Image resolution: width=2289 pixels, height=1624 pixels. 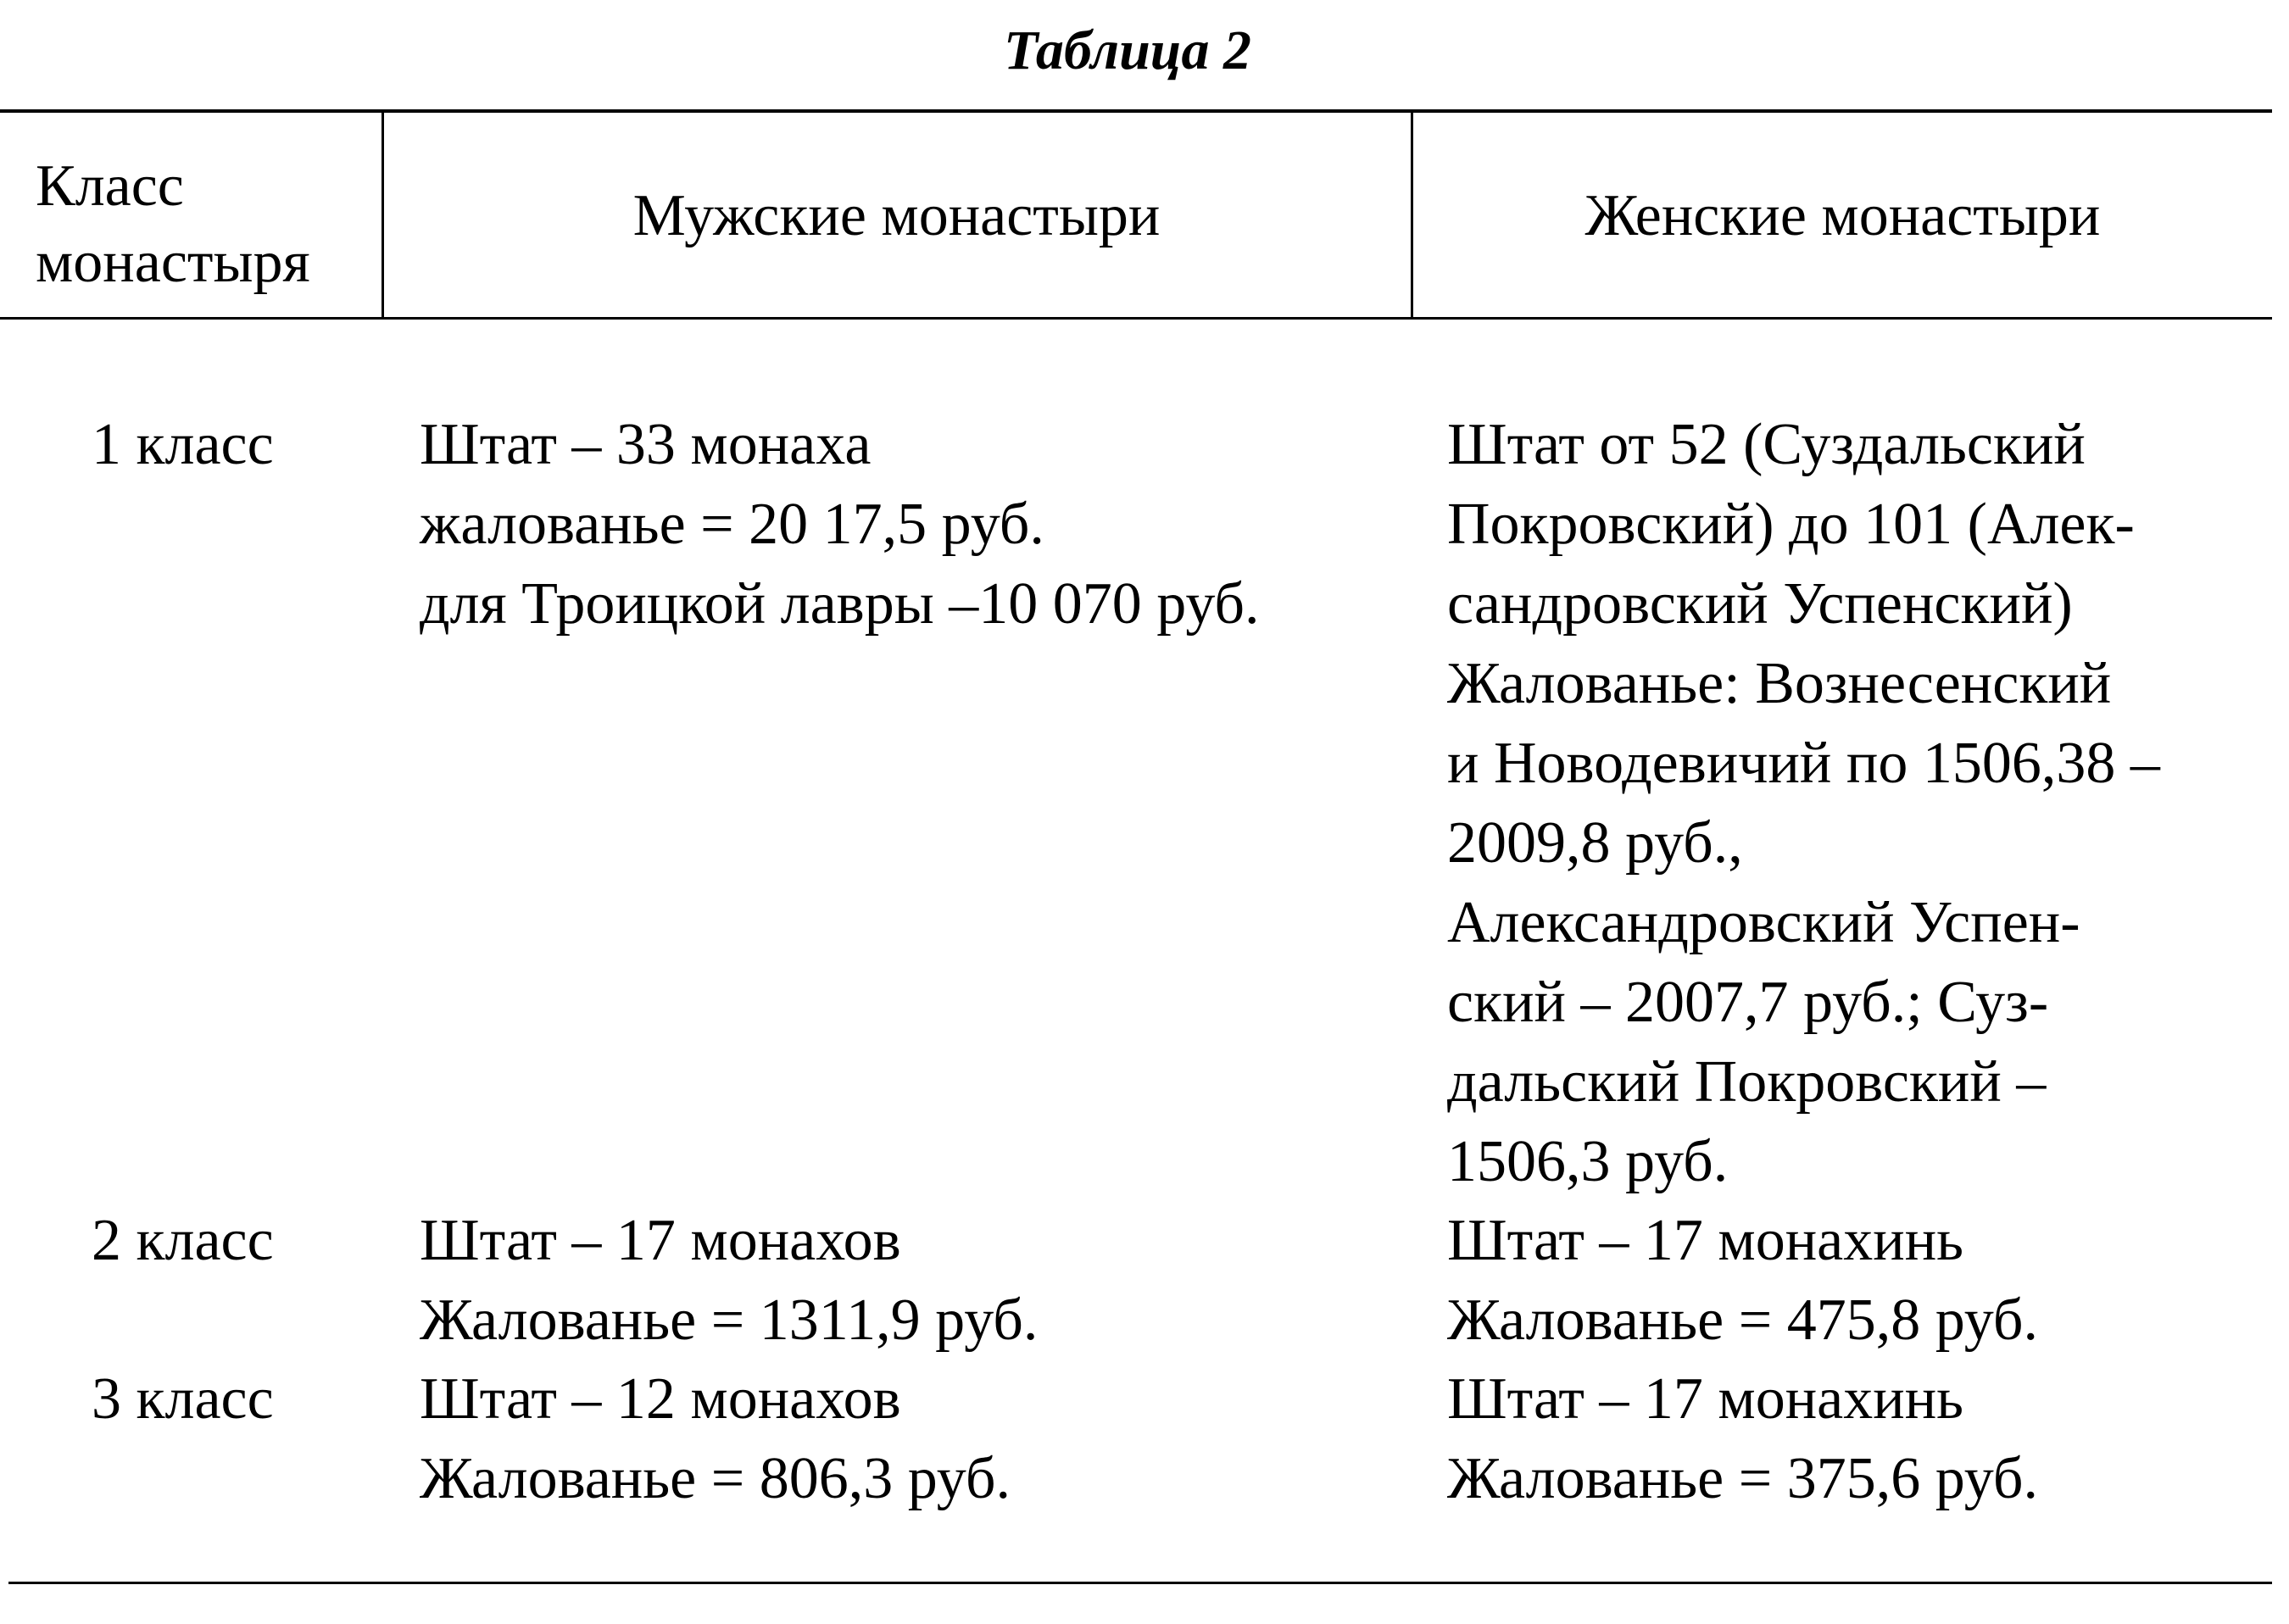 I want to click on female-cell-line: Жалованье: Вознесенский, so click(x=1779, y=683).